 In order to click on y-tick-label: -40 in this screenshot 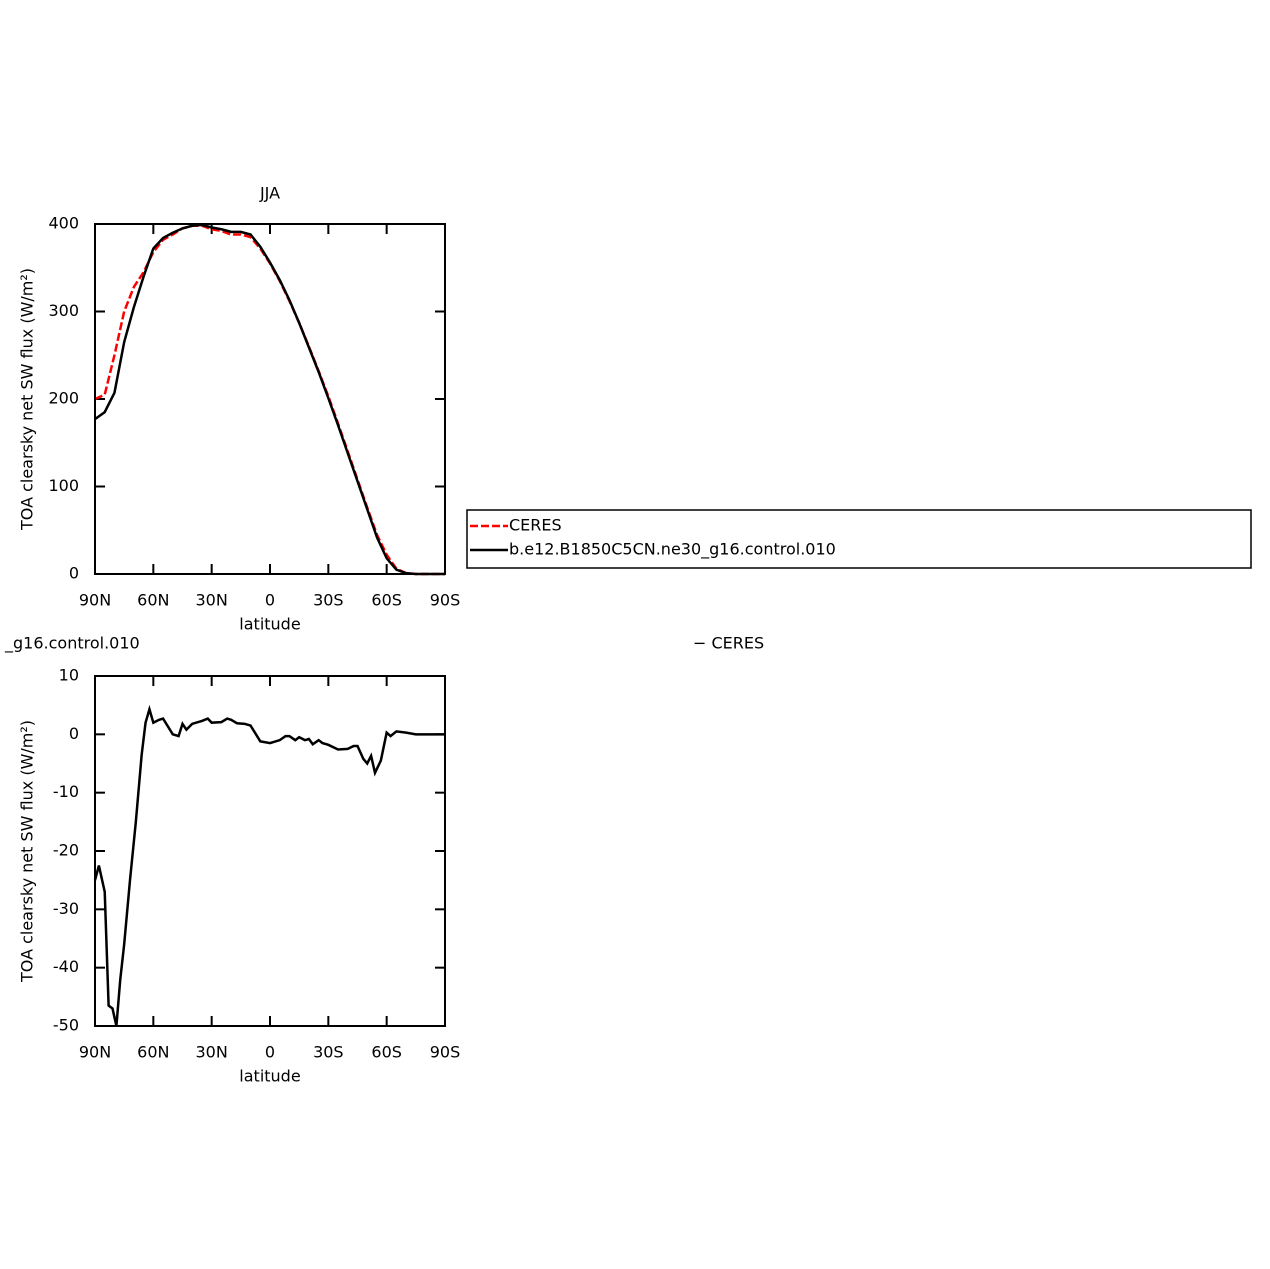, I will do `click(66, 966)`.